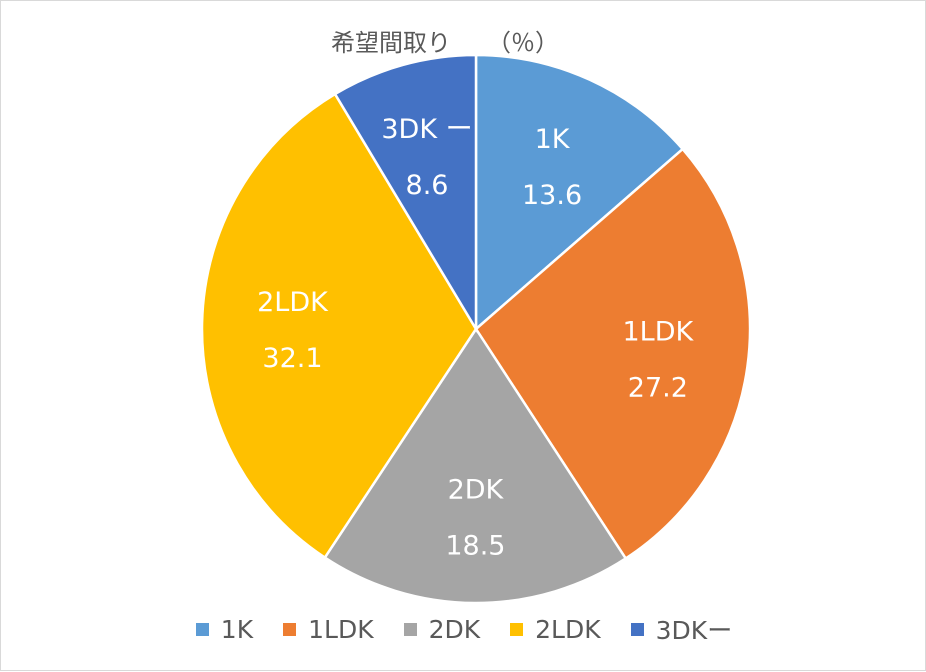 This screenshot has height=672, width=926. What do you see at coordinates (694, 630) in the screenshot?
I see `legend-label-3dk: 3DKー` at bounding box center [694, 630].